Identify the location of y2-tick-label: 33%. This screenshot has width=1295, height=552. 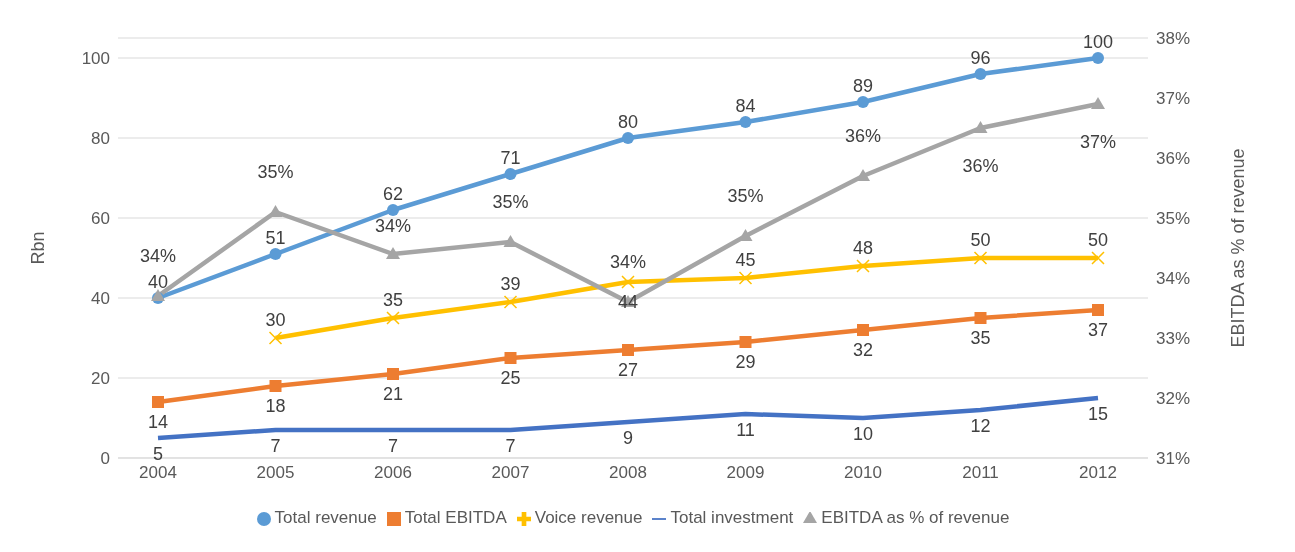
(1173, 339).